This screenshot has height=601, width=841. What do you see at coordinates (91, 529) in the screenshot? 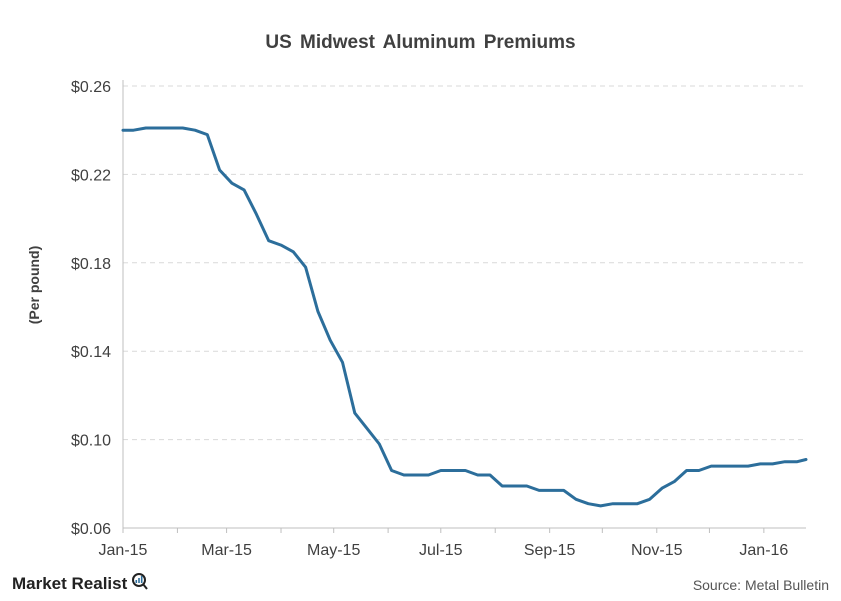
I see `y-tick-label: $0.06` at bounding box center [91, 529].